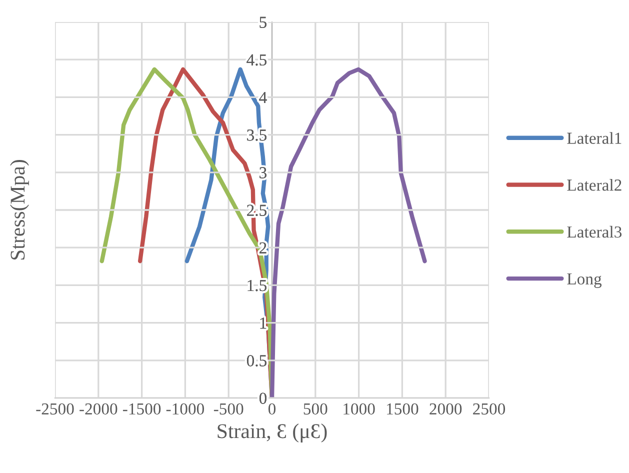 The image size is (629, 473). I want to click on x-tick-label: -1000, so click(185, 409).